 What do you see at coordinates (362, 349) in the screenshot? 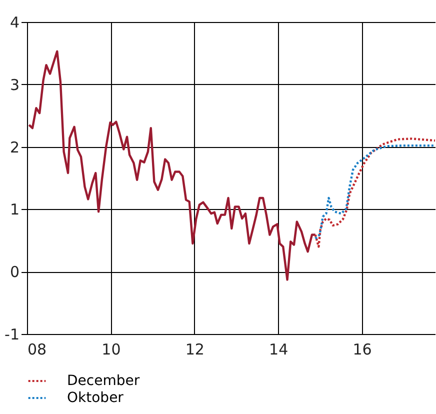
I see `x-tick-label: 16` at bounding box center [362, 349].